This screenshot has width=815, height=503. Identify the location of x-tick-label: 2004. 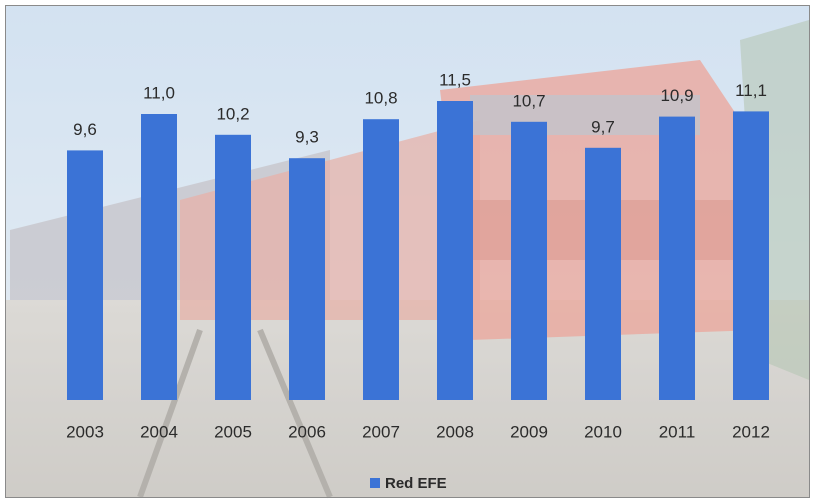
(159, 431).